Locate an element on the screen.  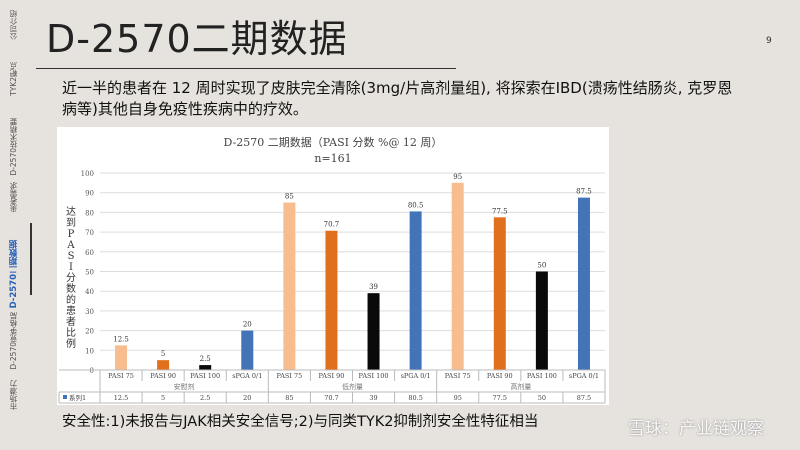
data-label: 20 is located at coordinates (247, 325).